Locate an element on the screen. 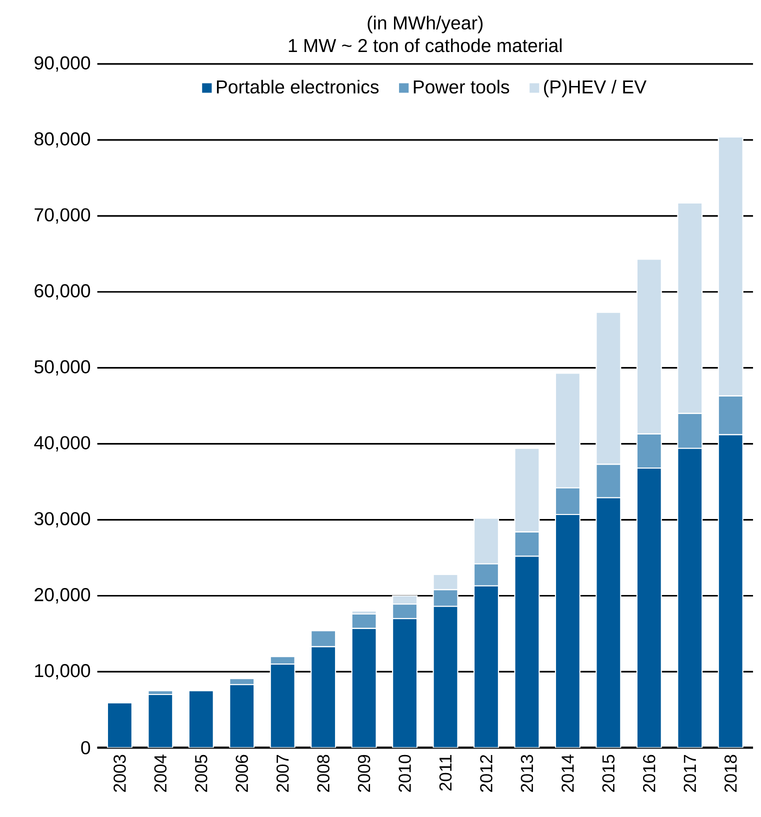 The image size is (761, 817). y-tick-label: 10,000 is located at coordinates (62, 672).